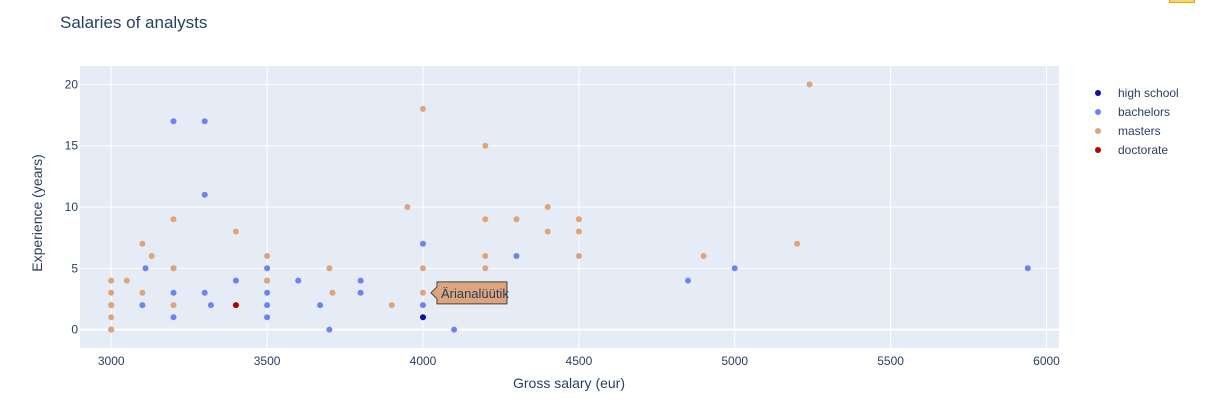 The image size is (1207, 403). I want to click on legend-item: masters, so click(1128, 131).